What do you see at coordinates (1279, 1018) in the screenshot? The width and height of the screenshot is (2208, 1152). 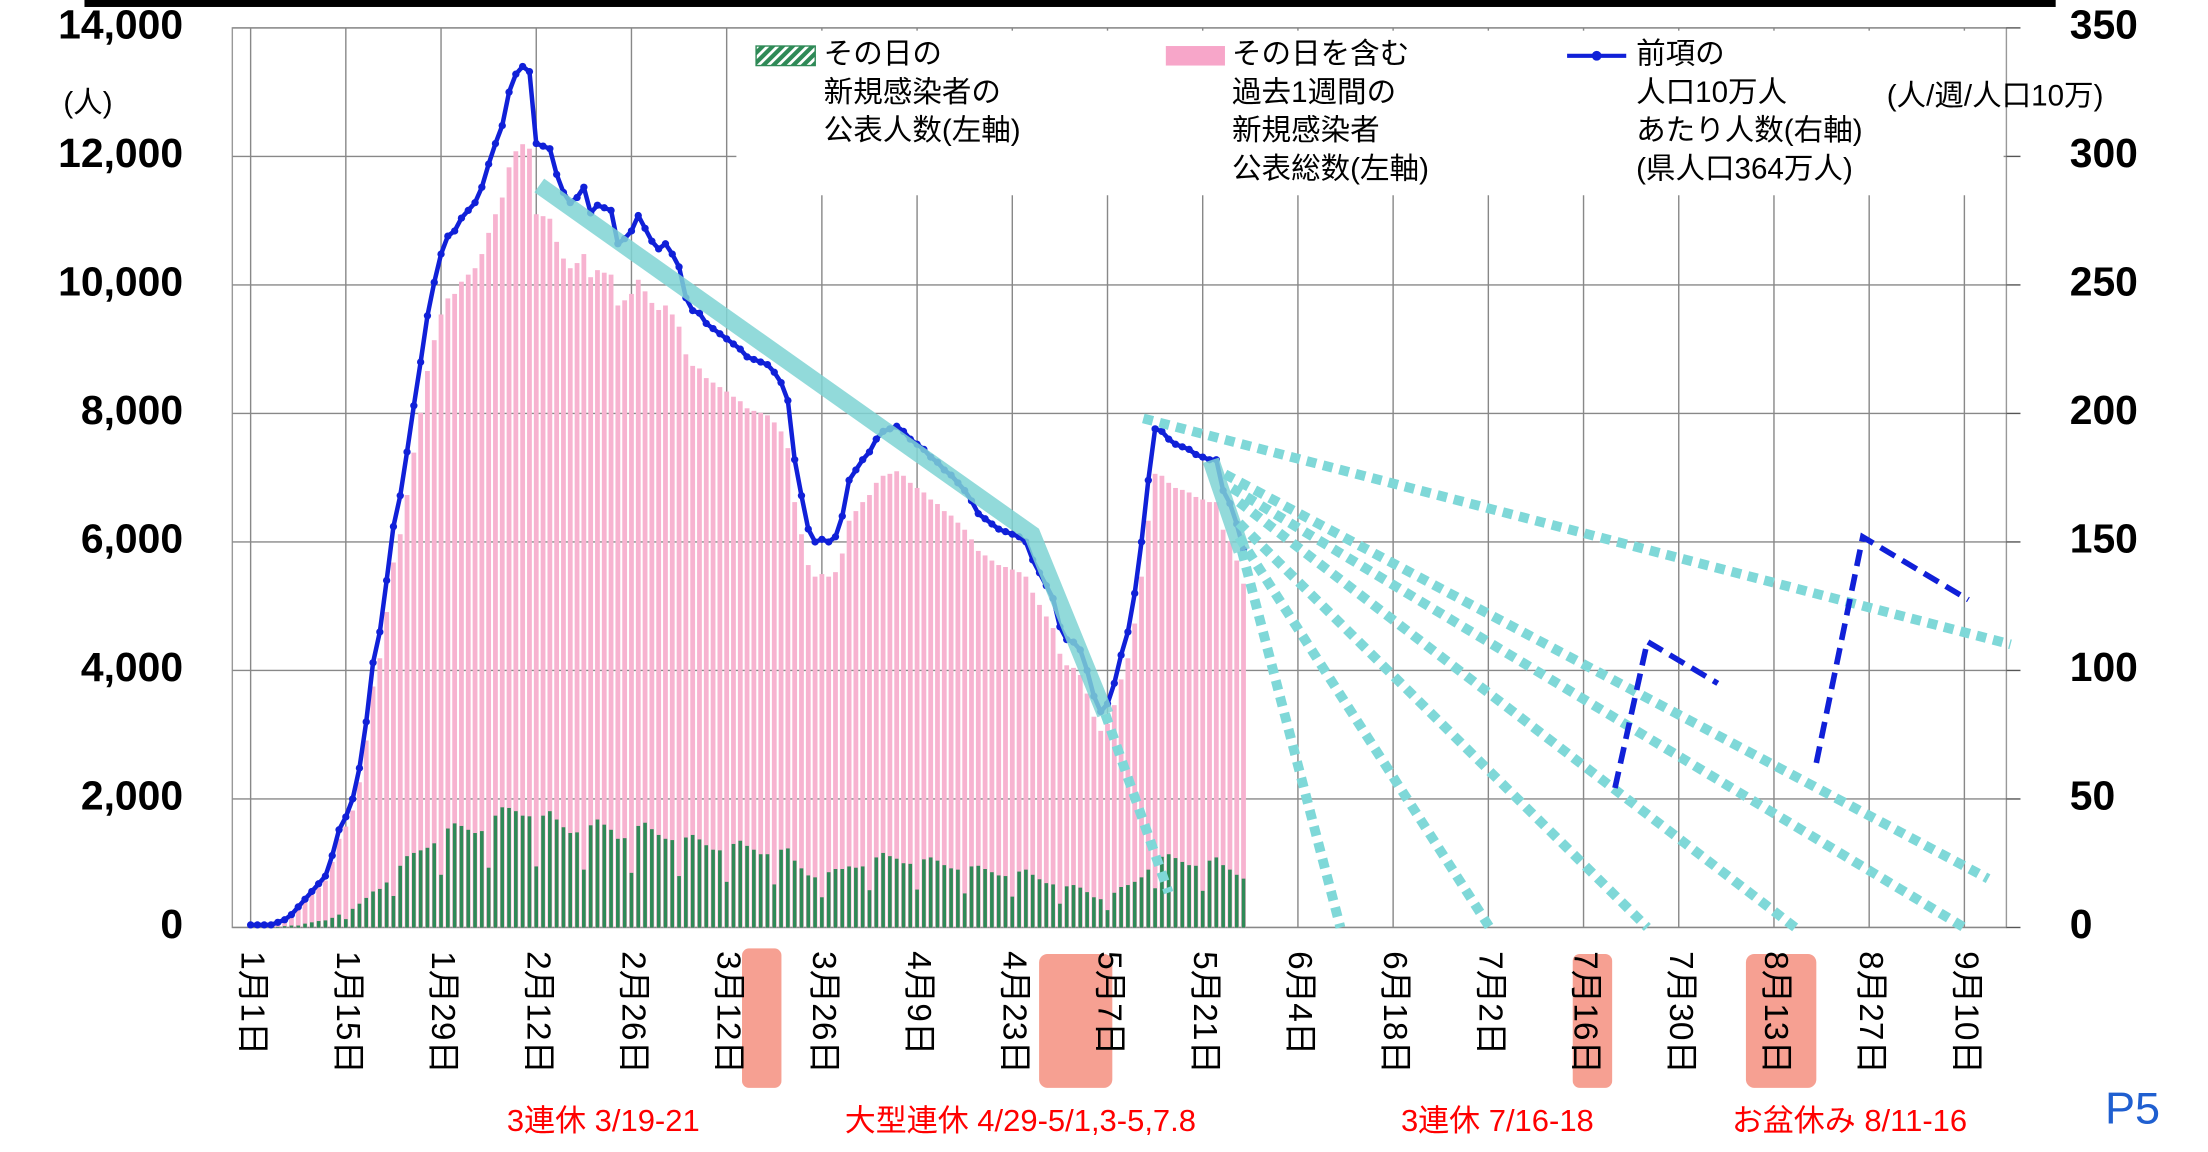 I see `holiday-highlights` at bounding box center [1279, 1018].